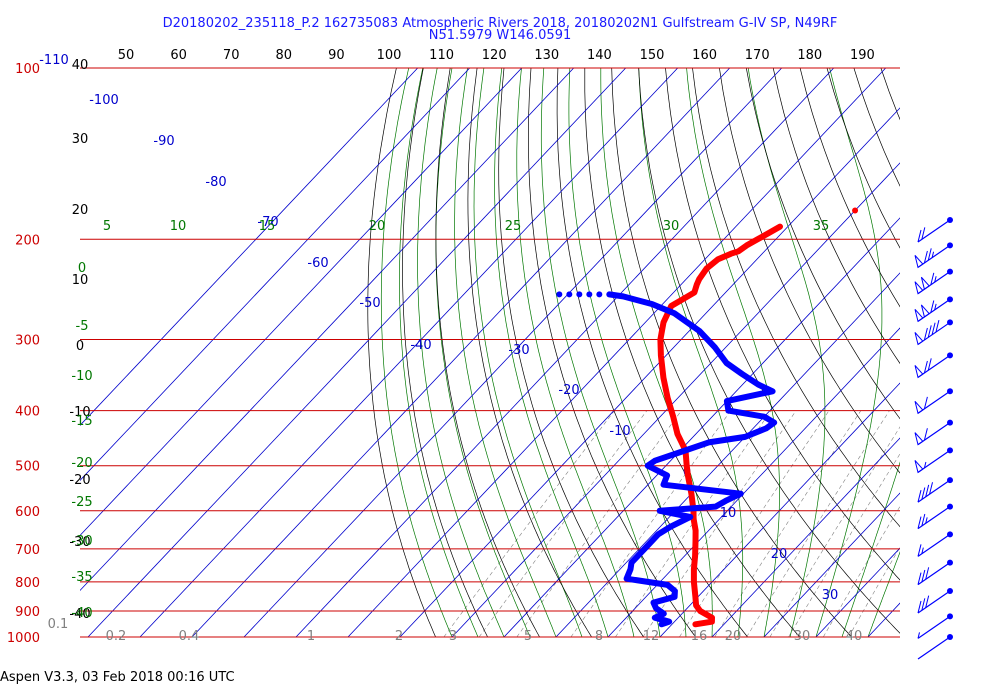 This screenshot has width=1000, height=700. What do you see at coordinates (671, 226) in the screenshot?
I see `moist-adiabat-label: 30` at bounding box center [671, 226].